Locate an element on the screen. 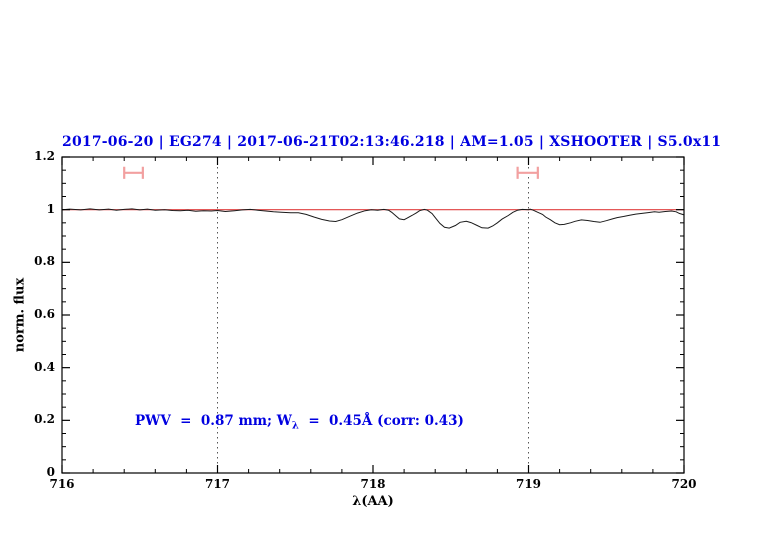 The height and width of the screenshot is (542, 782). x-tick-label: 719 is located at coordinates (528, 484).